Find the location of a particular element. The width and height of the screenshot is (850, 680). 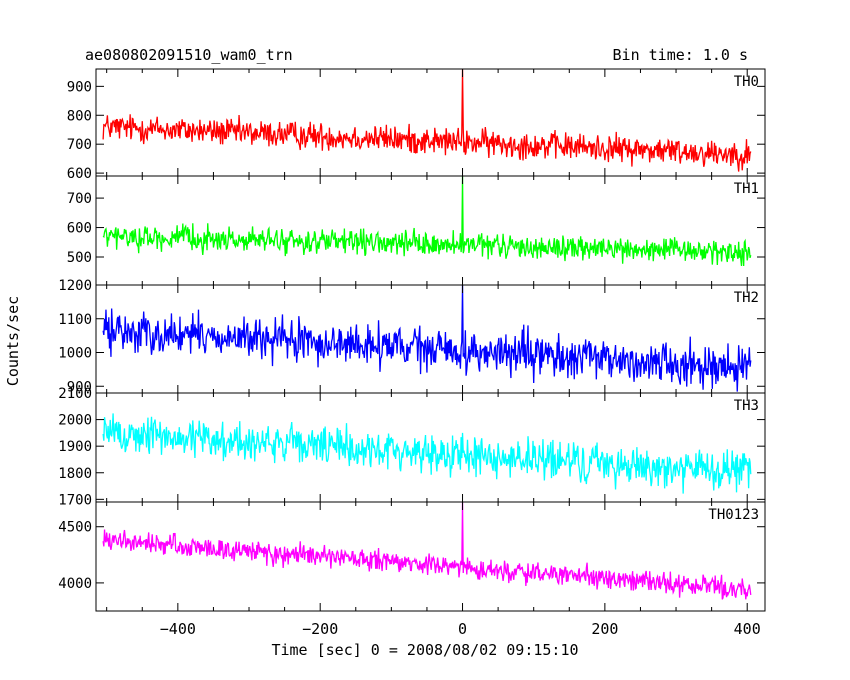

series-line-th2 is located at coordinates (427, 338).